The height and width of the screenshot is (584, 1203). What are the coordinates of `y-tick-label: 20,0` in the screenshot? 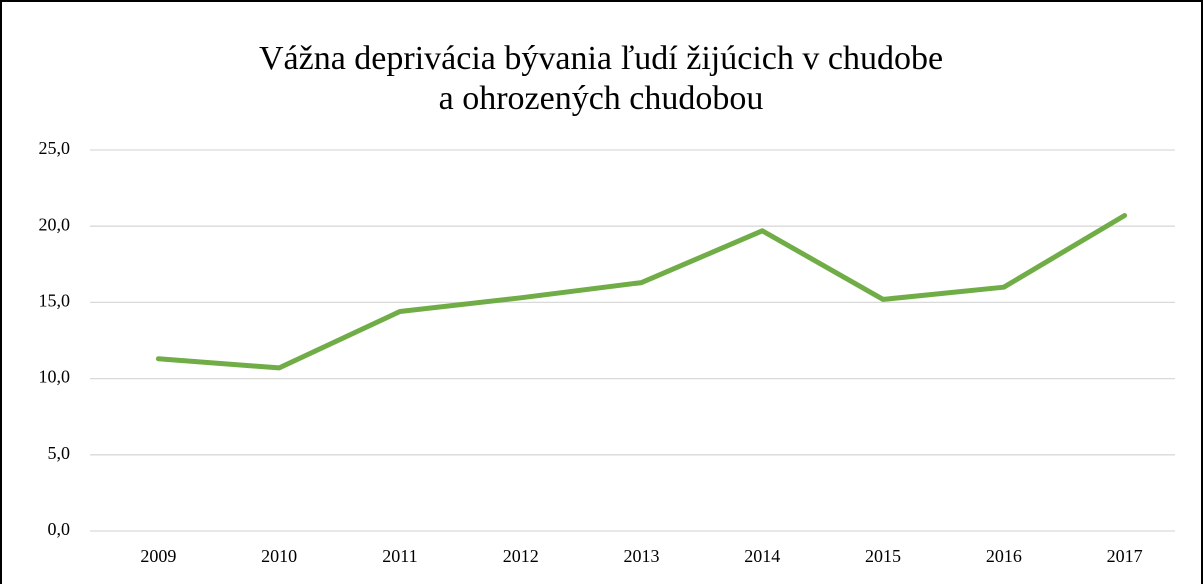 It's located at (55, 224).